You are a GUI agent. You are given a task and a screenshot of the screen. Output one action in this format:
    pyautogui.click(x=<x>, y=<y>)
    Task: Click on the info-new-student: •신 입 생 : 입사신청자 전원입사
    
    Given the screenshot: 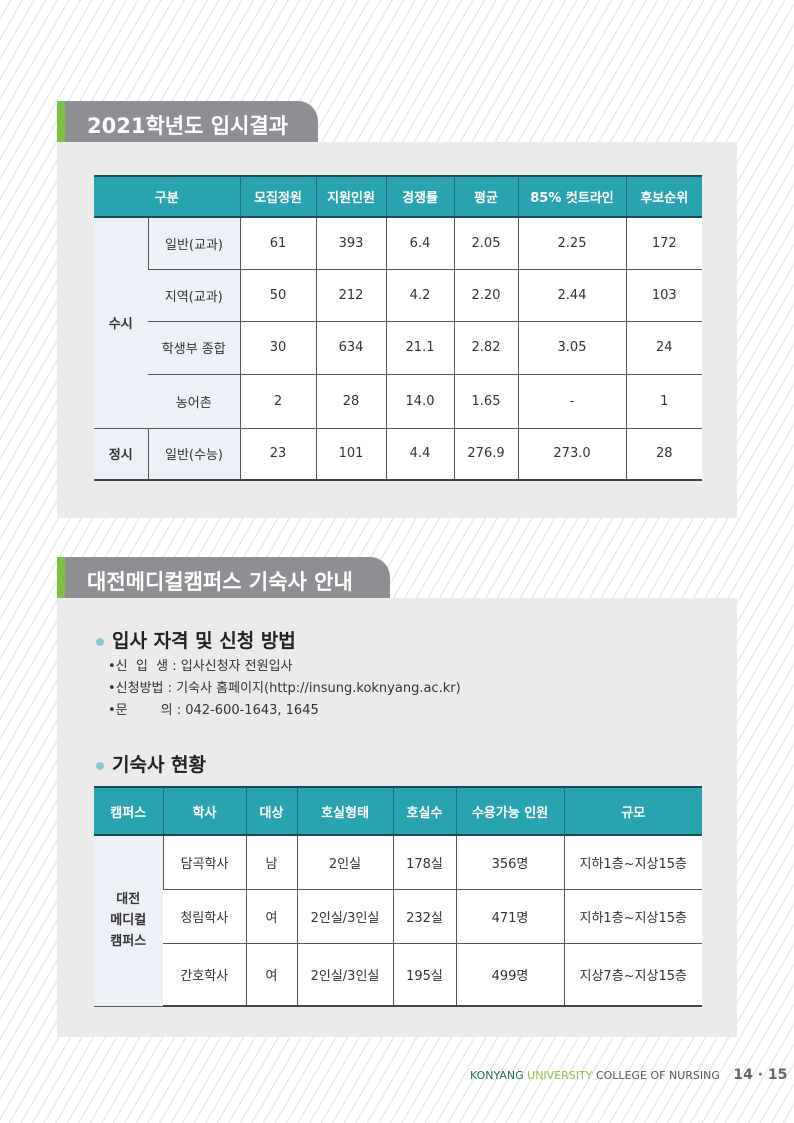 What is the action you would take?
    pyautogui.click(x=200, y=666)
    